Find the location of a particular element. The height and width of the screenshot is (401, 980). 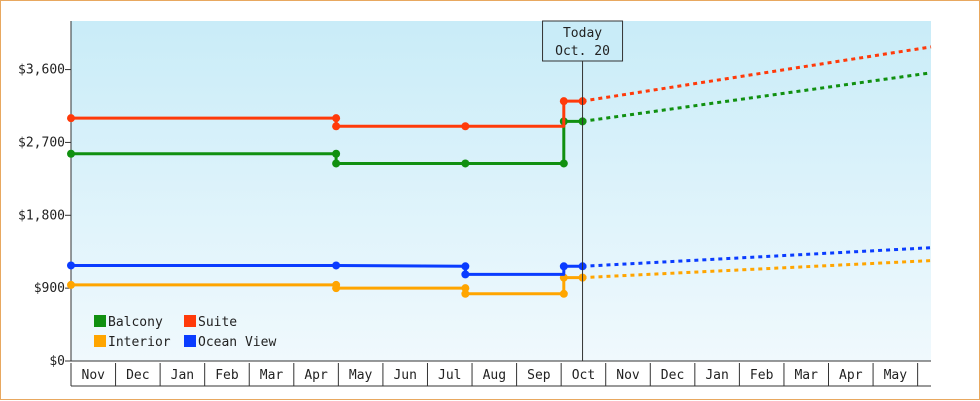

forecast-line-balcony is located at coordinates (757, 97).